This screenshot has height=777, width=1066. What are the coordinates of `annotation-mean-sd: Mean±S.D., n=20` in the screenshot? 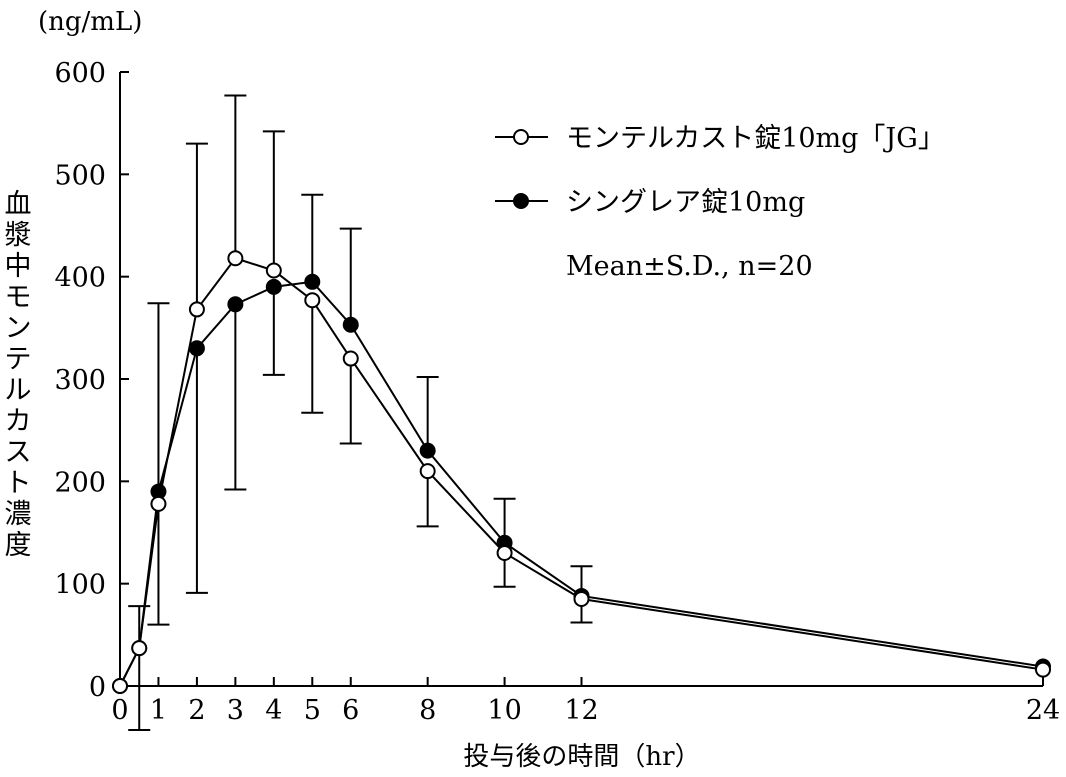 It's located at (689, 266).